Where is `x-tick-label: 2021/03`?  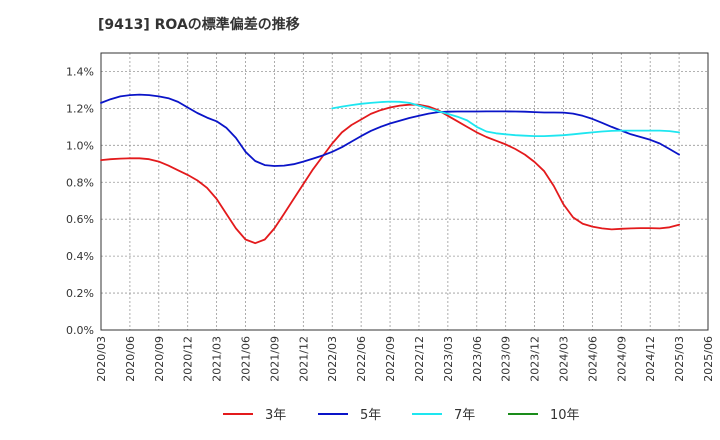 x-tick-label: 2021/03 is located at coordinates (217, 359).